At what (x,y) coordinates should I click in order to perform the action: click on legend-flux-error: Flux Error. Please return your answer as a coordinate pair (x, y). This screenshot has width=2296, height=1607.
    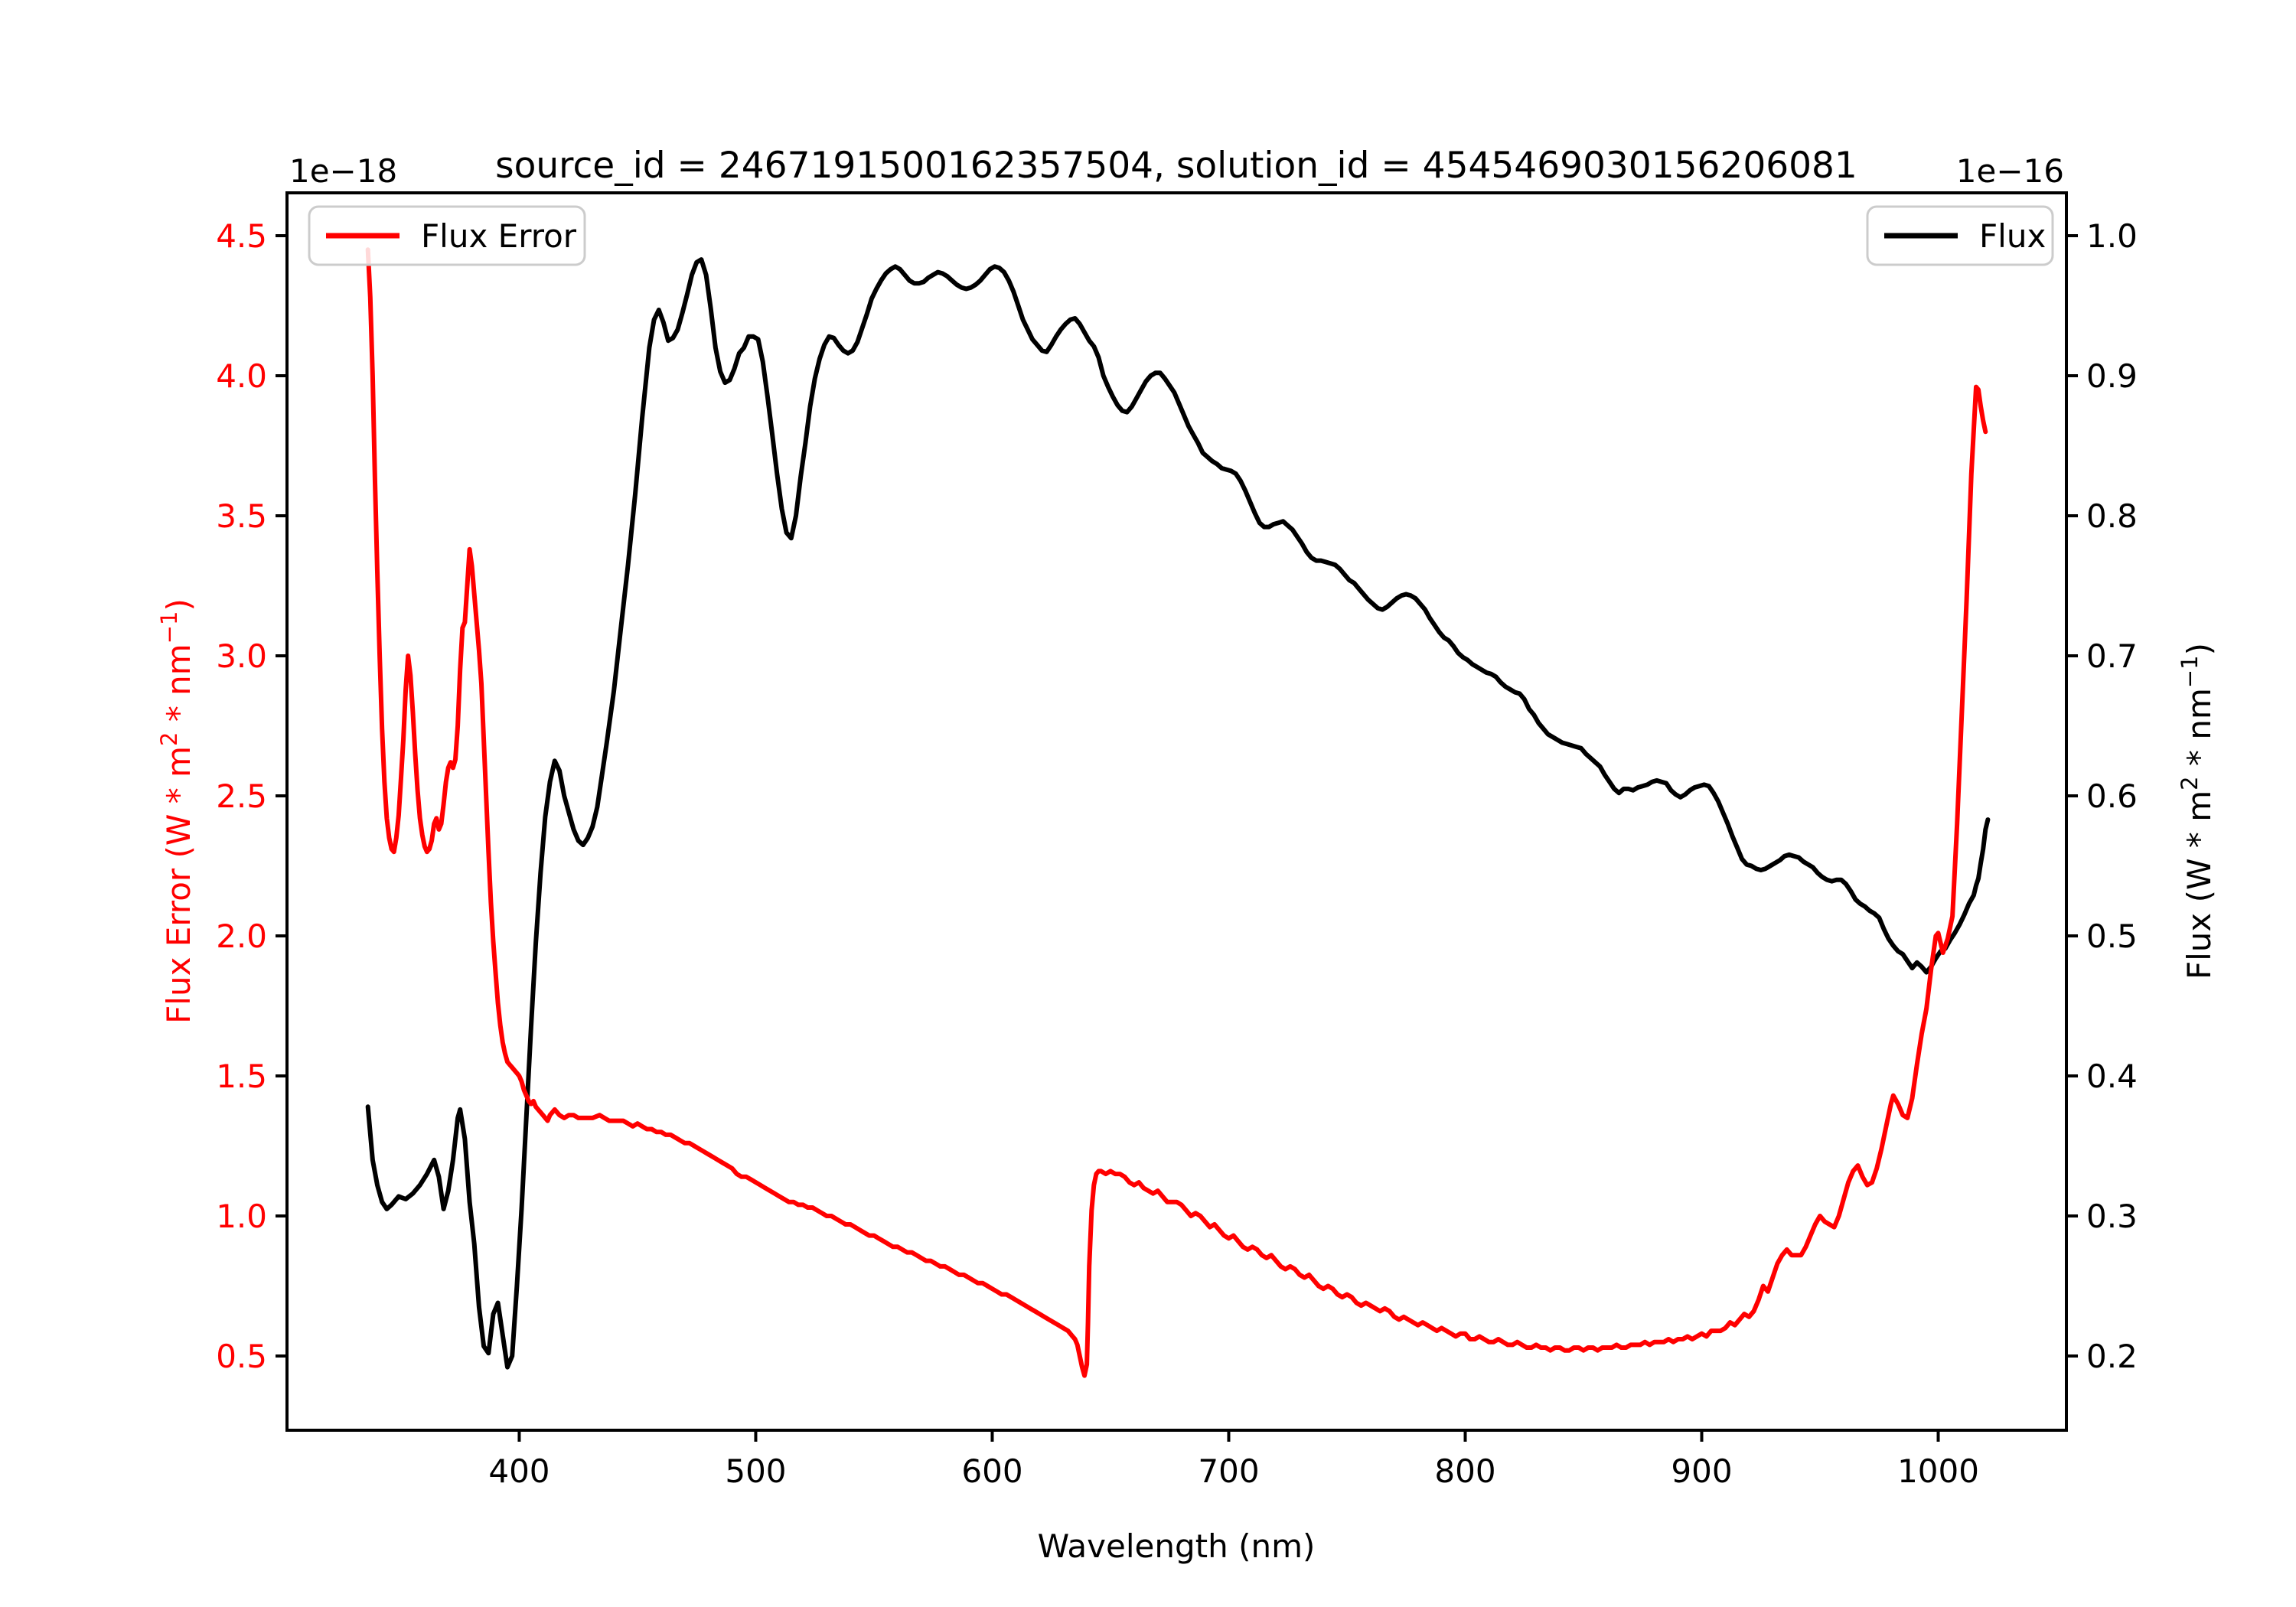
    Looking at the image, I should click on (447, 235).